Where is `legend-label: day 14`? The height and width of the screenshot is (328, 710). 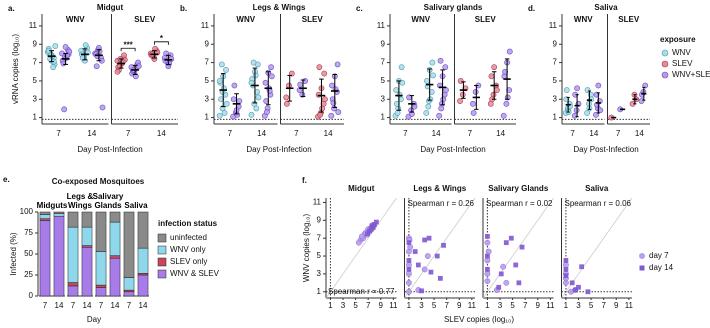 legend-label: day 14 is located at coordinates (661, 267).